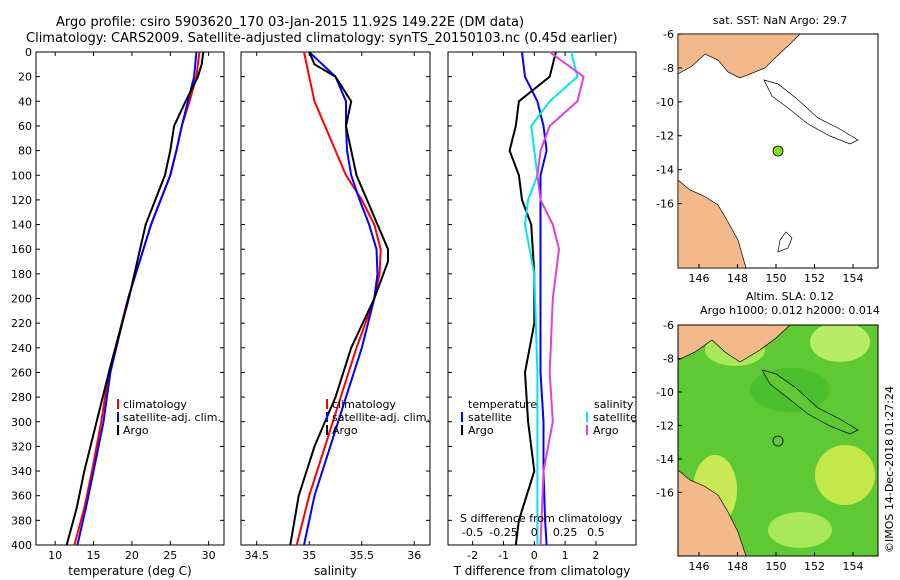  What do you see at coordinates (481, 430) in the screenshot?
I see `diff-legend-temperature-label: Argo` at bounding box center [481, 430].